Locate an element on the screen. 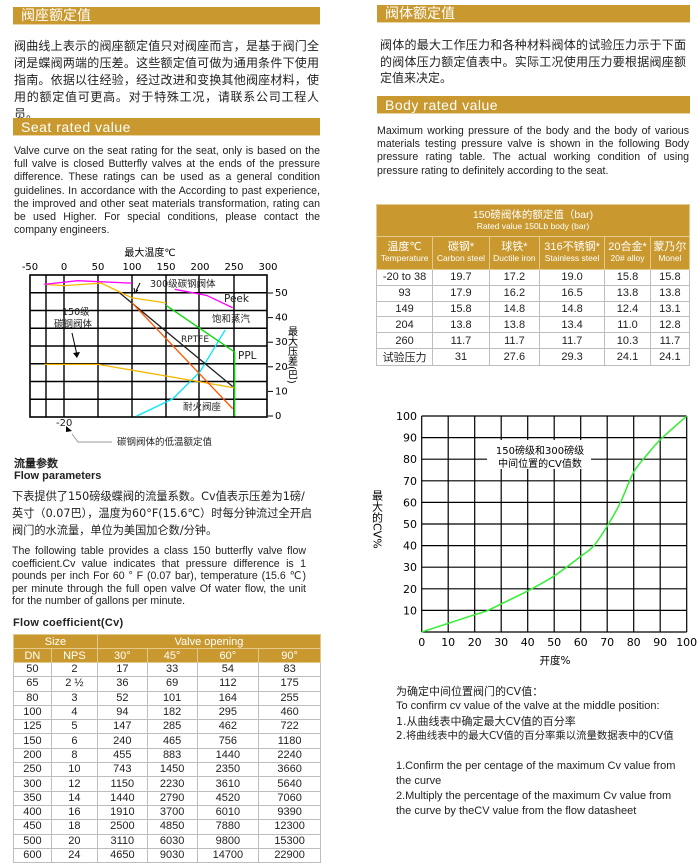  column-header: 蒙乃尔 Monel is located at coordinates (670, 253).